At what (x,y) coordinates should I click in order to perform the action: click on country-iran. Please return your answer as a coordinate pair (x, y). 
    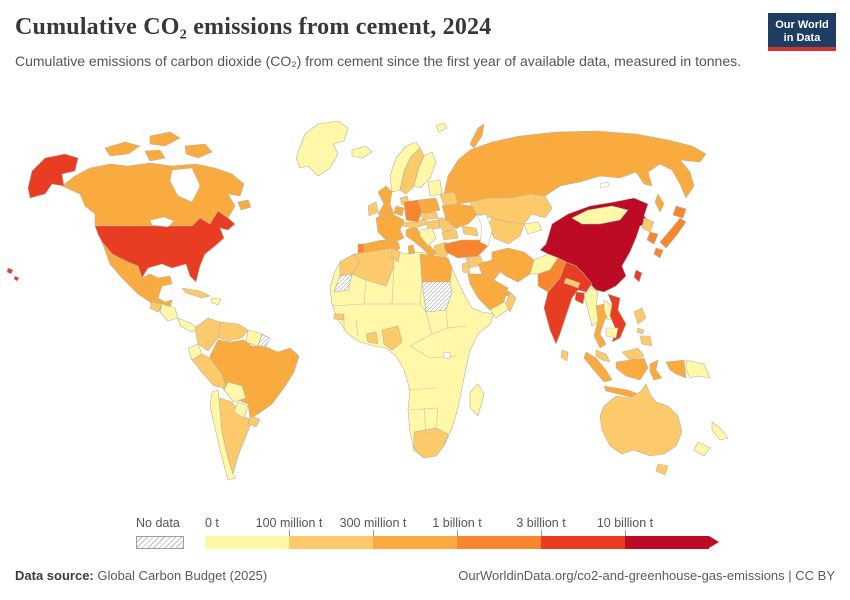
    Looking at the image, I should click on (513, 265).